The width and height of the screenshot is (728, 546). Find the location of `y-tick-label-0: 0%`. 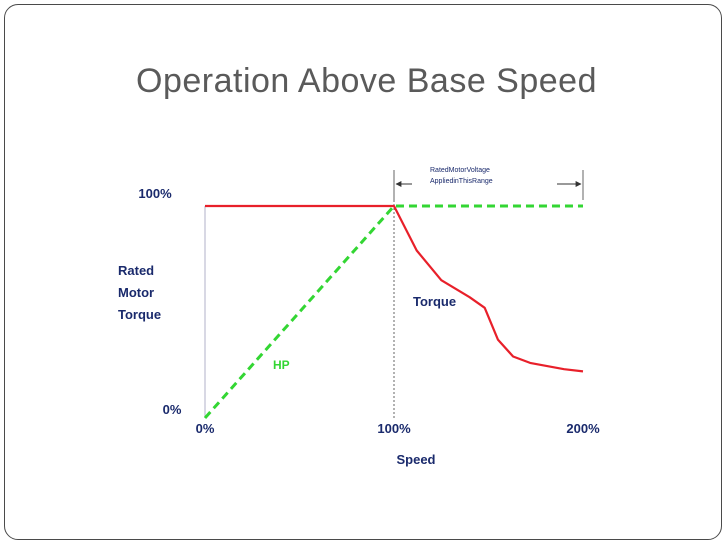

y-tick-label-0: 0% is located at coordinates (172, 409).